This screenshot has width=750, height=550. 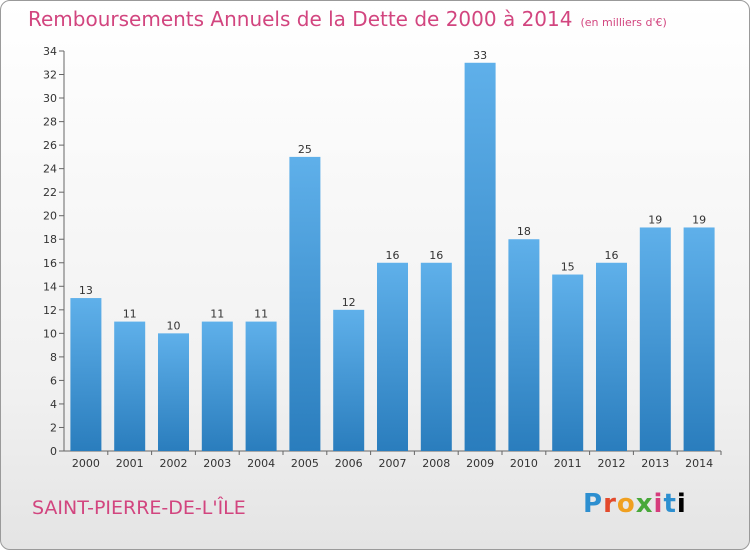 I want to click on y-tick-label: 10, so click(x=50, y=333).